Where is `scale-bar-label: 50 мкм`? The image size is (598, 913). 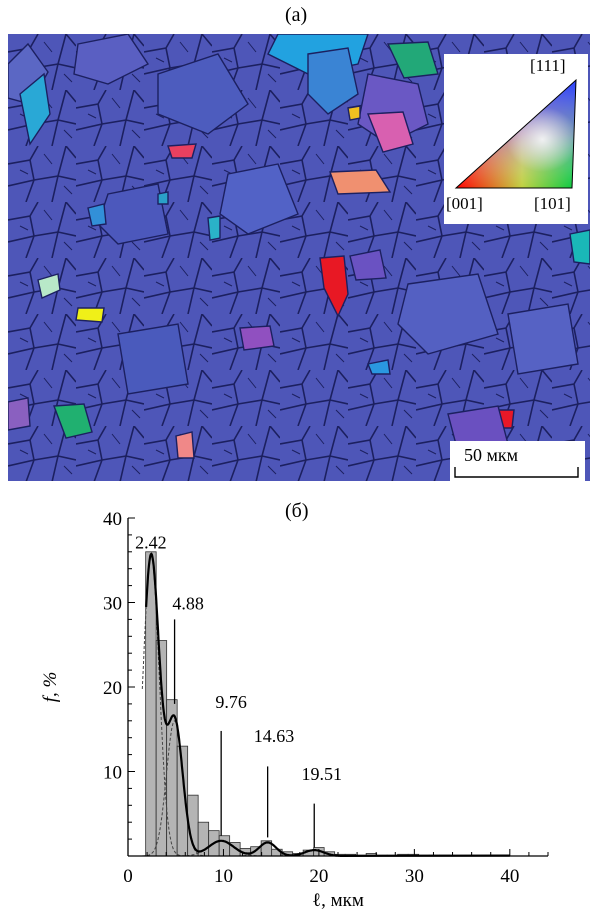
scale-bar-label: 50 мкм is located at coordinates (491, 455).